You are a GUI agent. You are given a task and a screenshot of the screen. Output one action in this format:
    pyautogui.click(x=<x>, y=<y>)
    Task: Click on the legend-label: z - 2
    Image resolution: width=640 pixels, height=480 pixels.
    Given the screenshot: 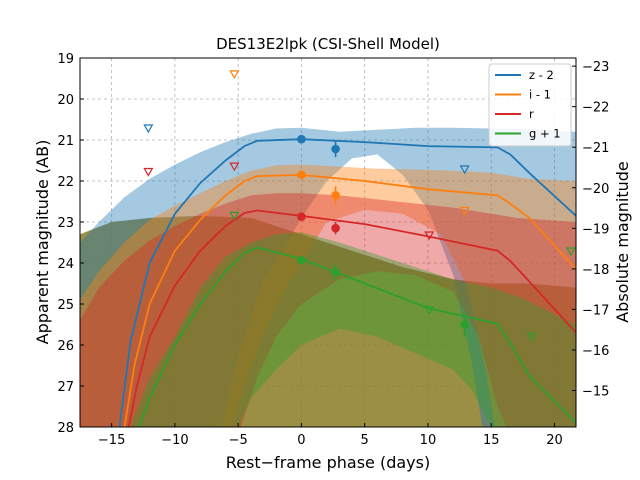 What is the action you would take?
    pyautogui.click(x=541, y=75)
    